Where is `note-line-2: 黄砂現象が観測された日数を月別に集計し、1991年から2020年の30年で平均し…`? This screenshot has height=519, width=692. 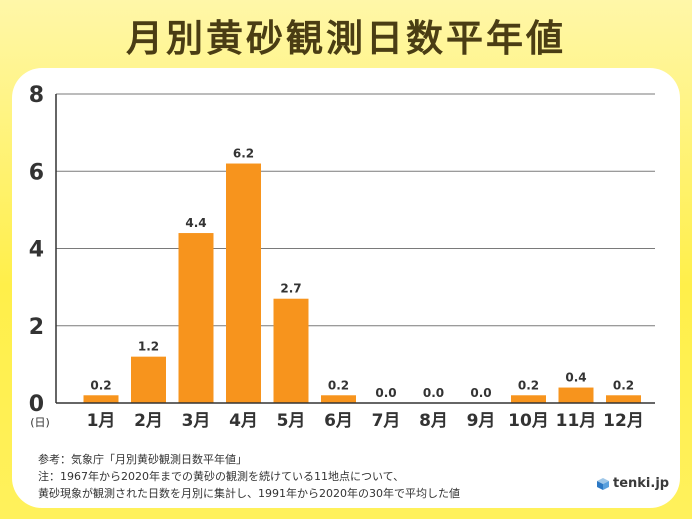
note-line-2: 黄砂現象が観測された日数を月別に集計し、1991年から2020年の30年で平均し… is located at coordinates (249, 493).